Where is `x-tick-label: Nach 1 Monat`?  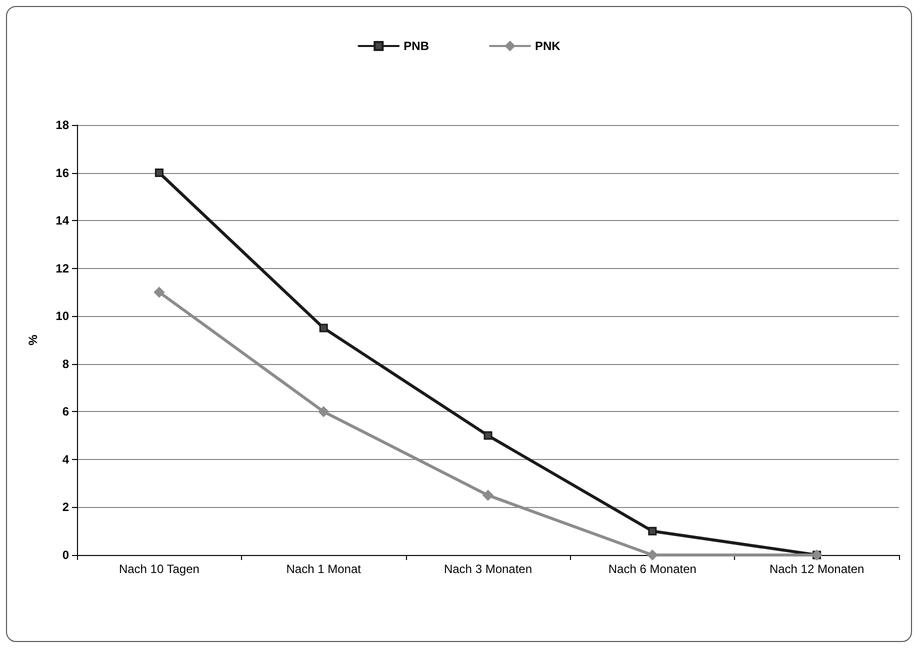 x-tick-label: Nach 1 Monat is located at coordinates (324, 569).